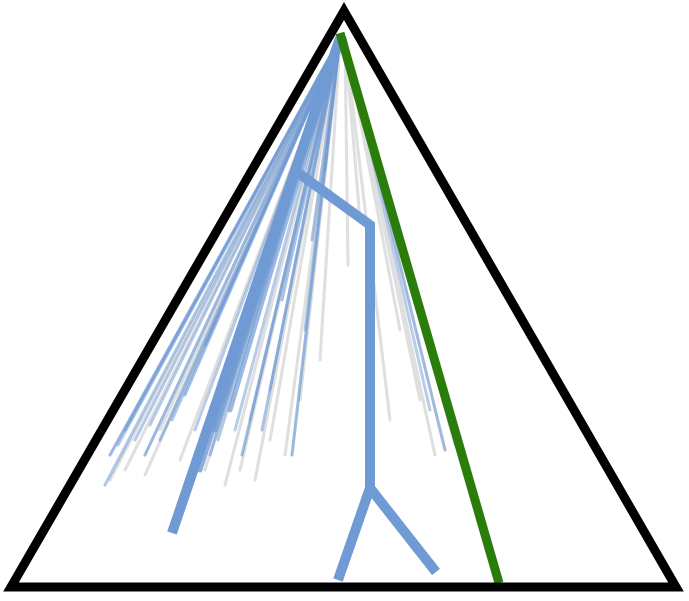 The height and width of the screenshot is (601, 689). What do you see at coordinates (334, 327) in the screenshot?
I see `blue-branch-path` at bounding box center [334, 327].